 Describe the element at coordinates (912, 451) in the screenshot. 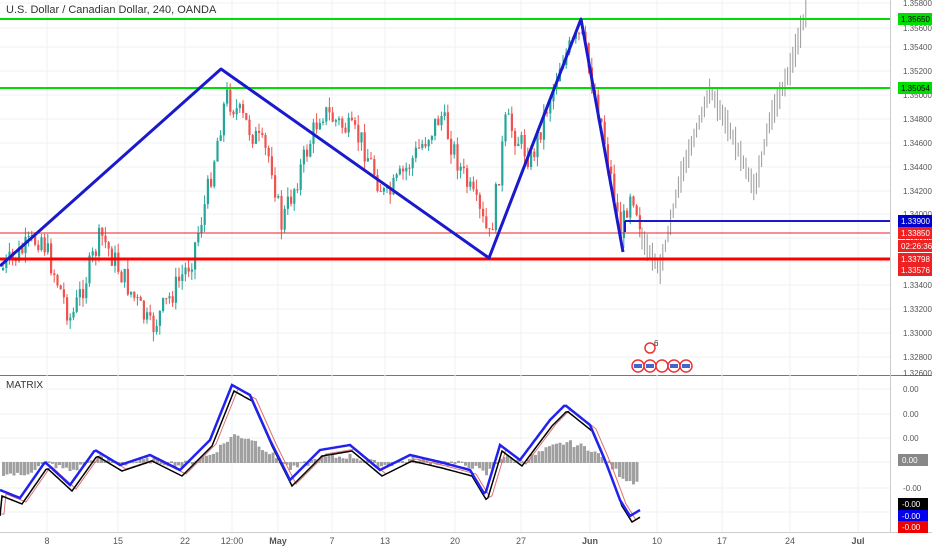

I see `oscillator-axis: 0.00 0.00 0.00 0.00 -0.00 -0.00` at that location.